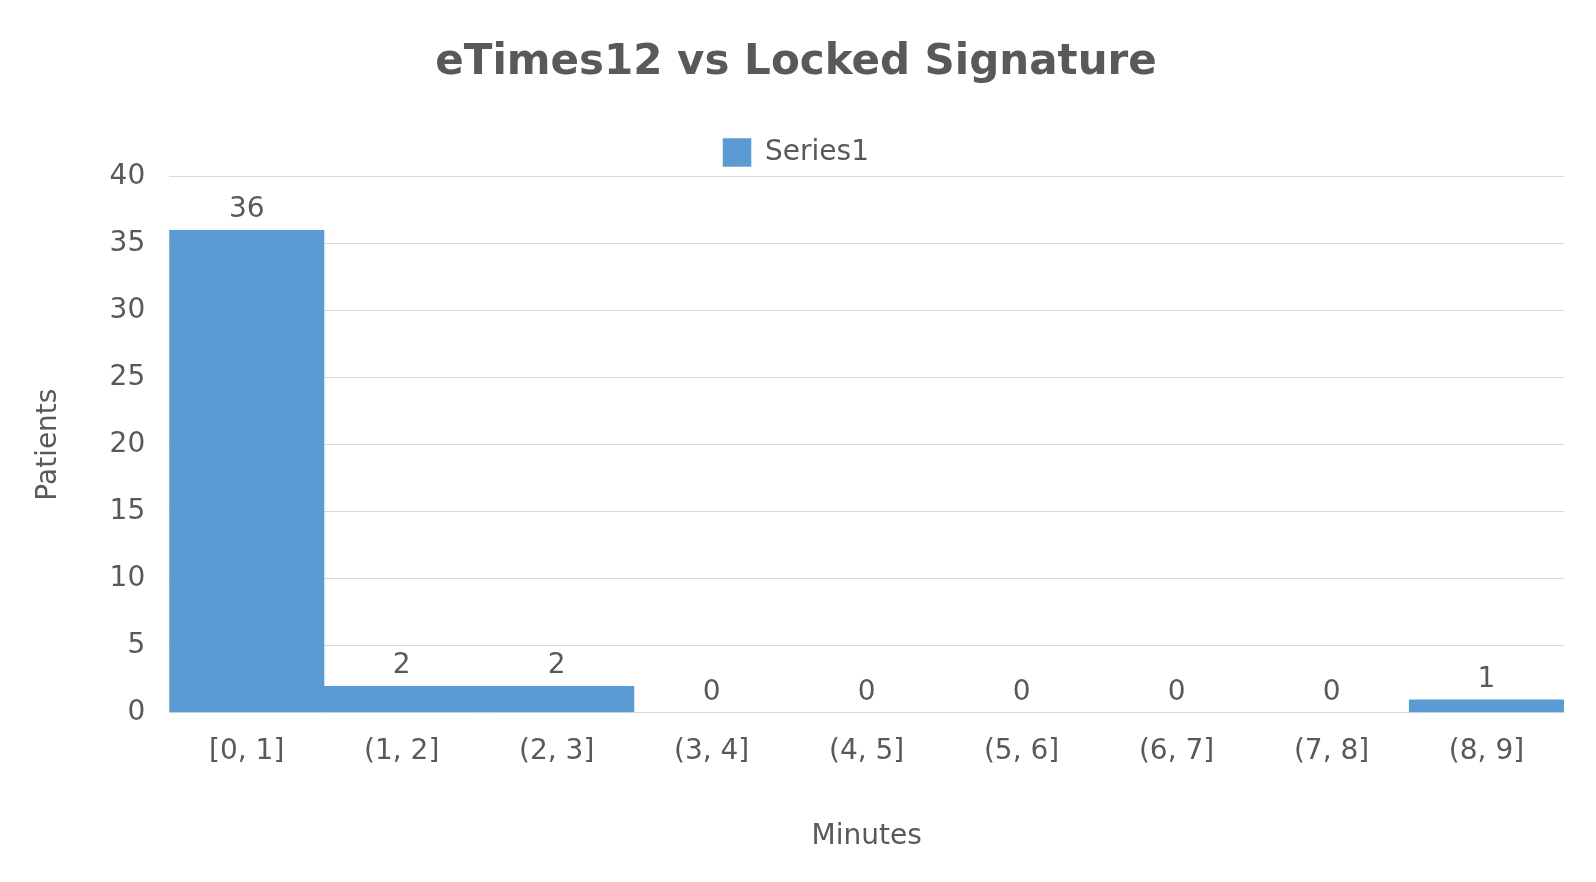  What do you see at coordinates (127, 174) in the screenshot?
I see `y-tick-label: 40` at bounding box center [127, 174].